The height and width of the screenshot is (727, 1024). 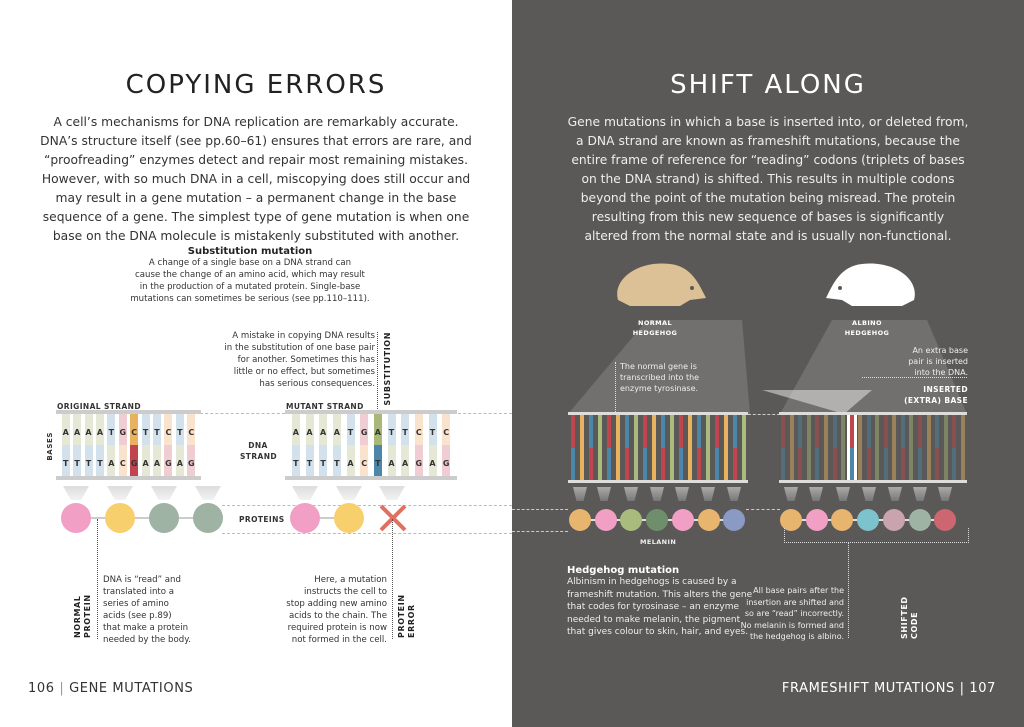 I want to click on text-line: that codes for tyrosinase – an enzyme, so click(x=653, y=607).